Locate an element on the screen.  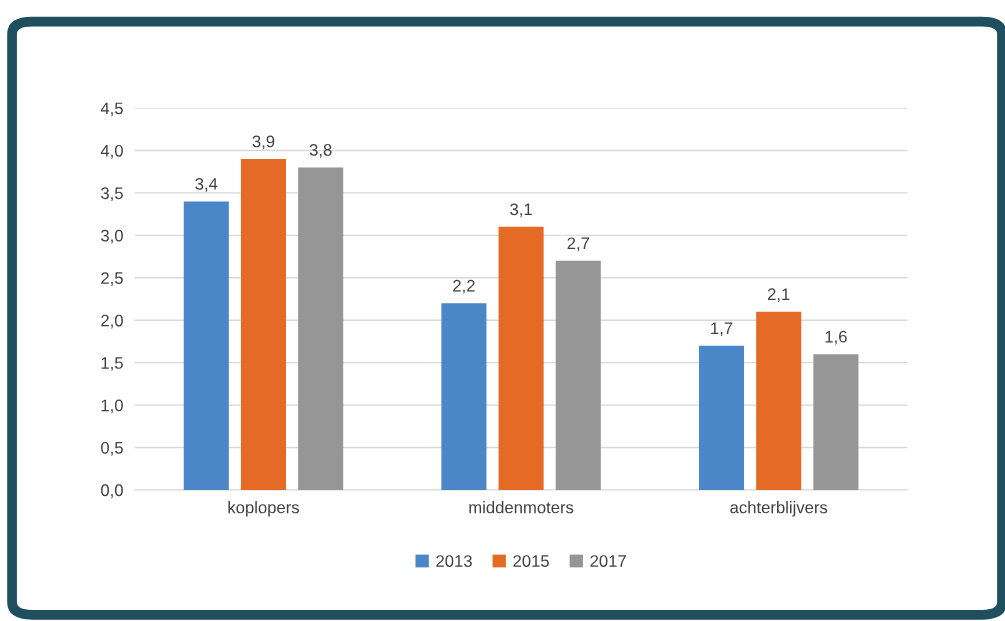
data-label: 1,6 is located at coordinates (836, 337).